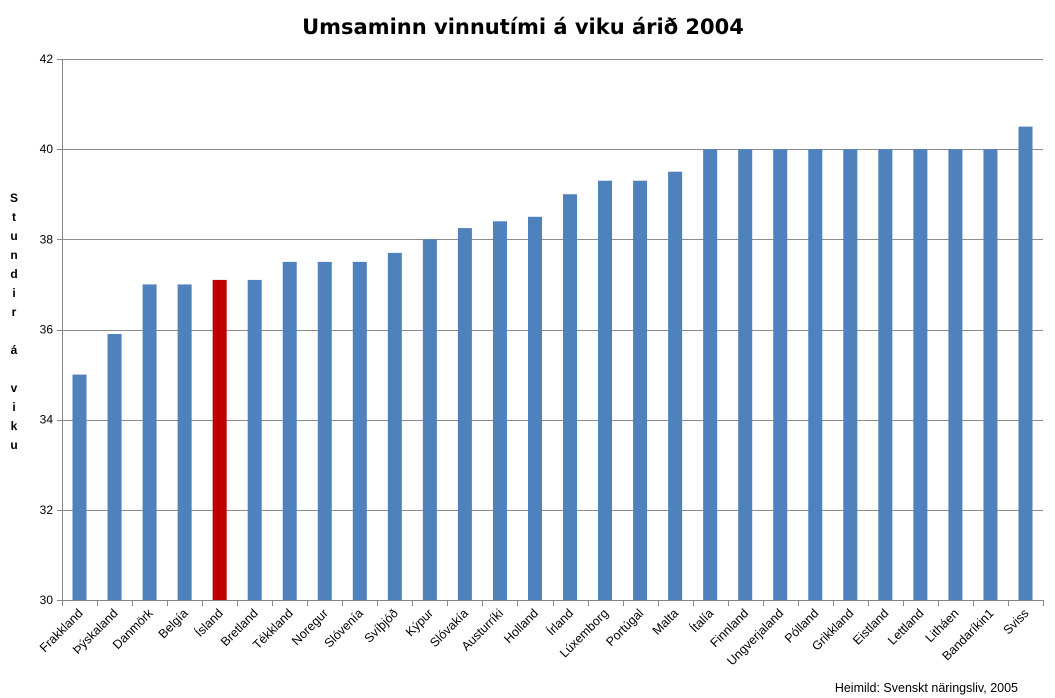 This screenshot has width=1055, height=698. I want to click on bar-eistland, so click(885, 374).